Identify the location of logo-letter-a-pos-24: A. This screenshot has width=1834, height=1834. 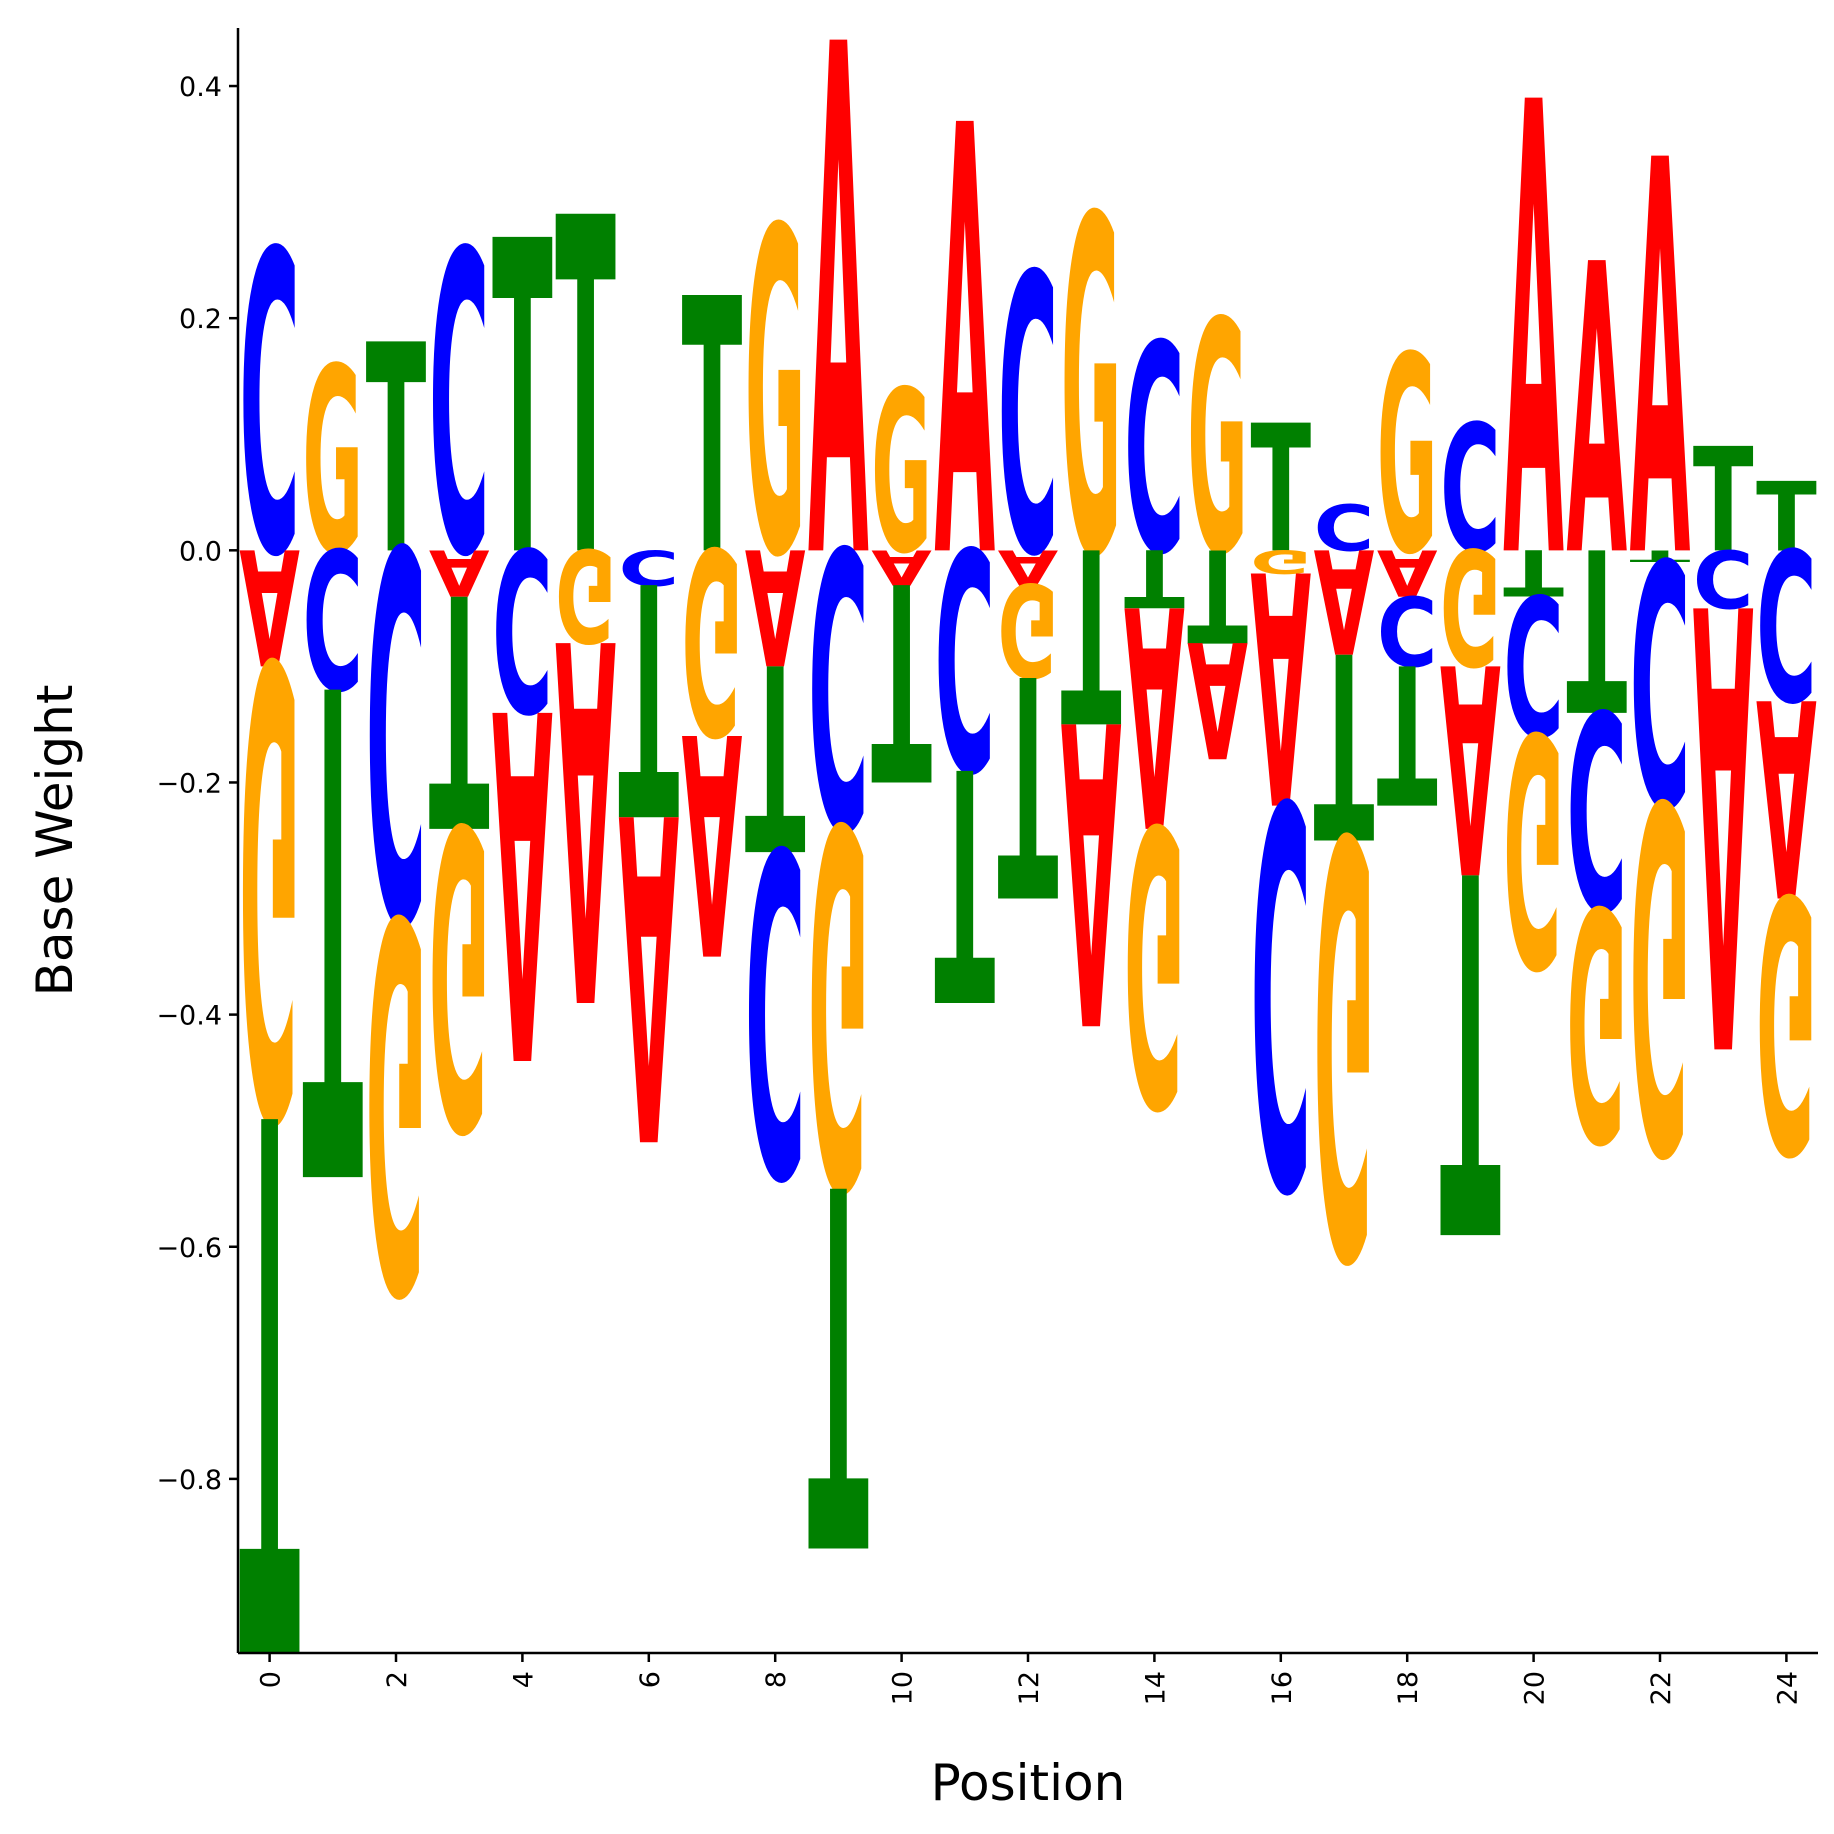
(1786, 794).